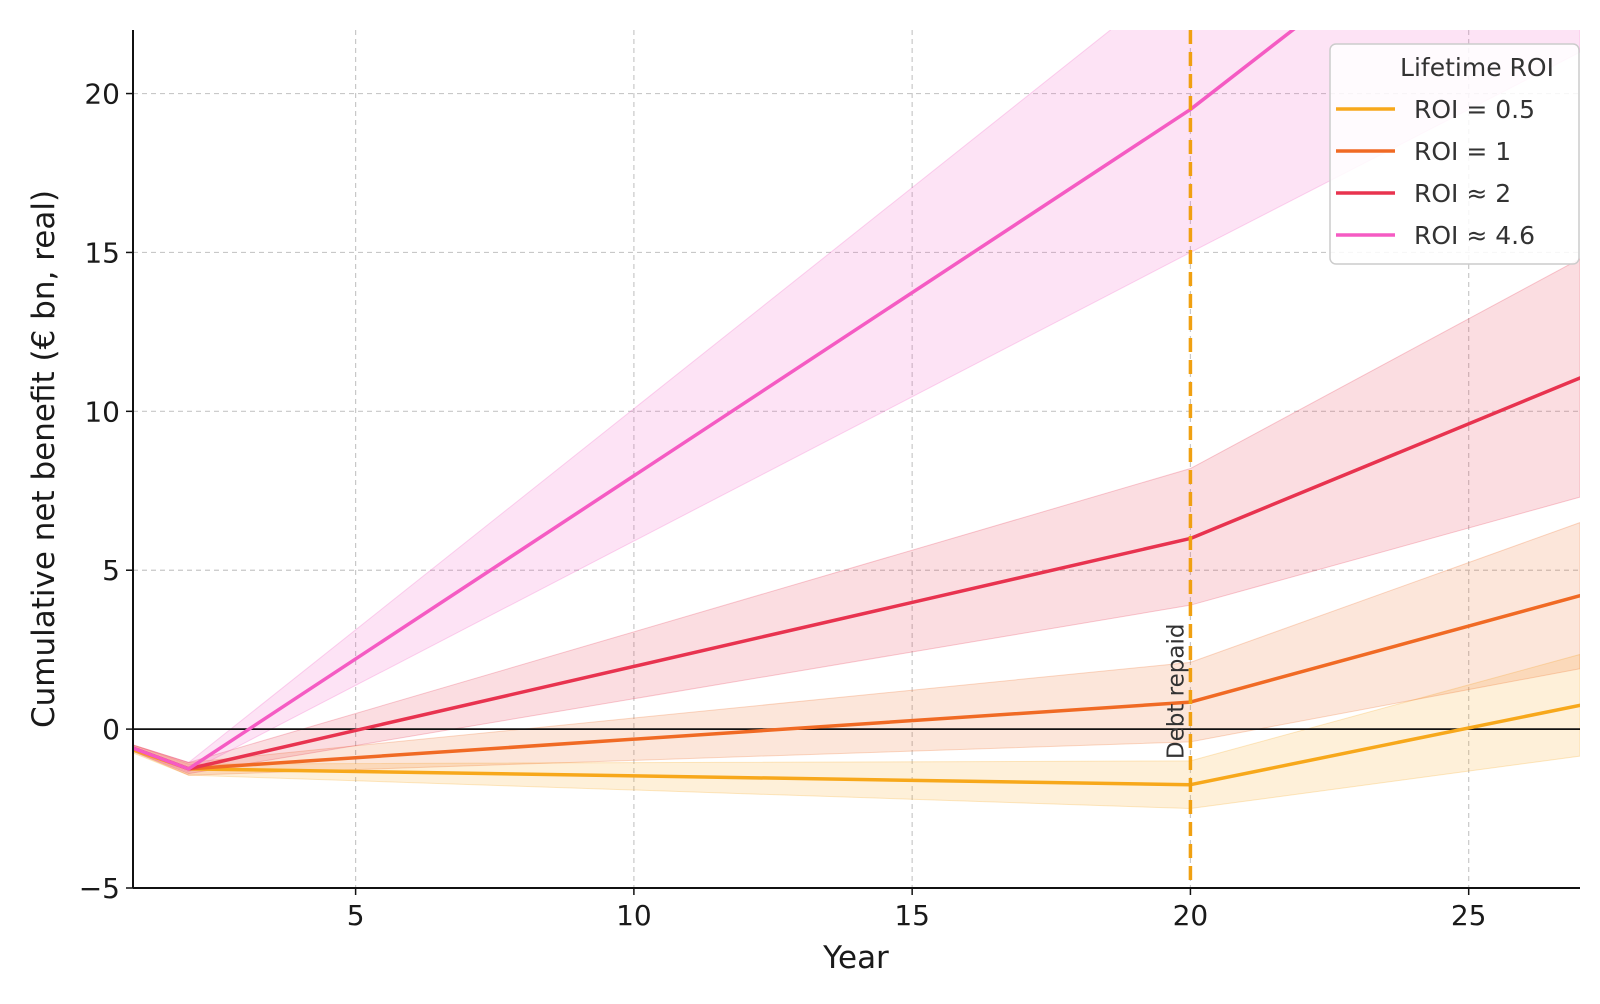  What do you see at coordinates (1474, 109) in the screenshot?
I see `legend-label: ROI = 0.5` at bounding box center [1474, 109].